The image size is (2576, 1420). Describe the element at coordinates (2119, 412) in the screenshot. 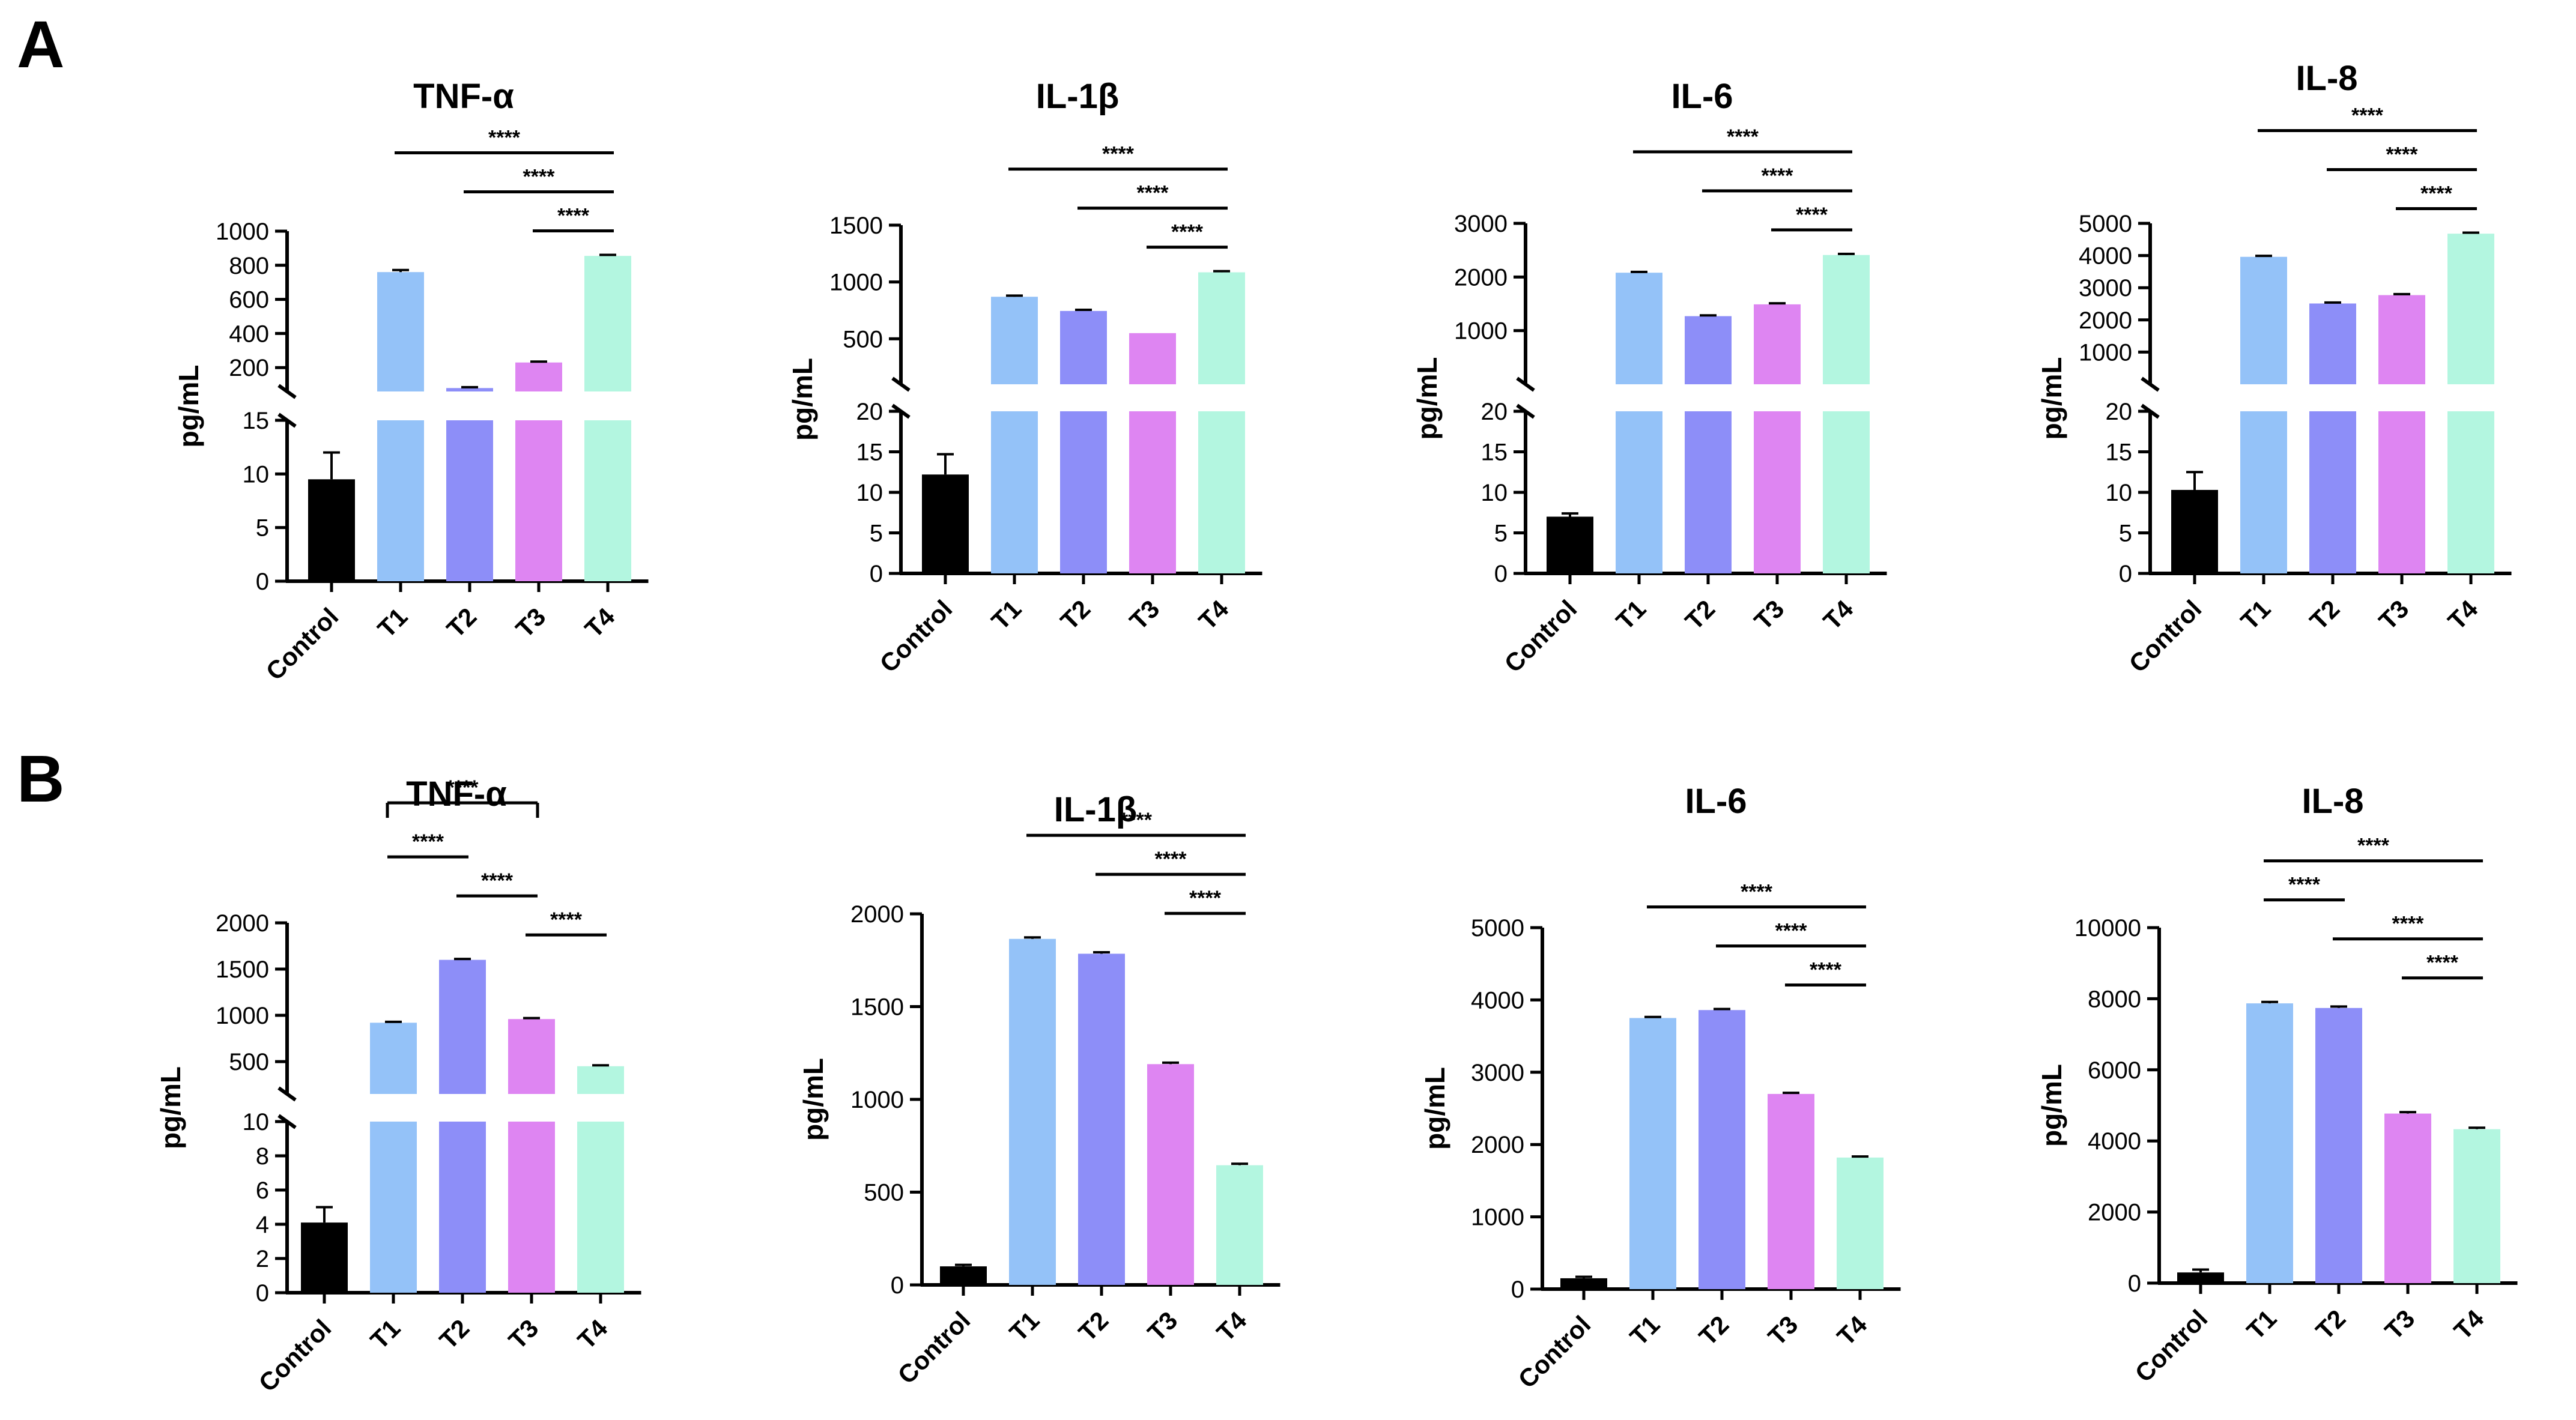

I see `y-tick-label: 20` at that location.